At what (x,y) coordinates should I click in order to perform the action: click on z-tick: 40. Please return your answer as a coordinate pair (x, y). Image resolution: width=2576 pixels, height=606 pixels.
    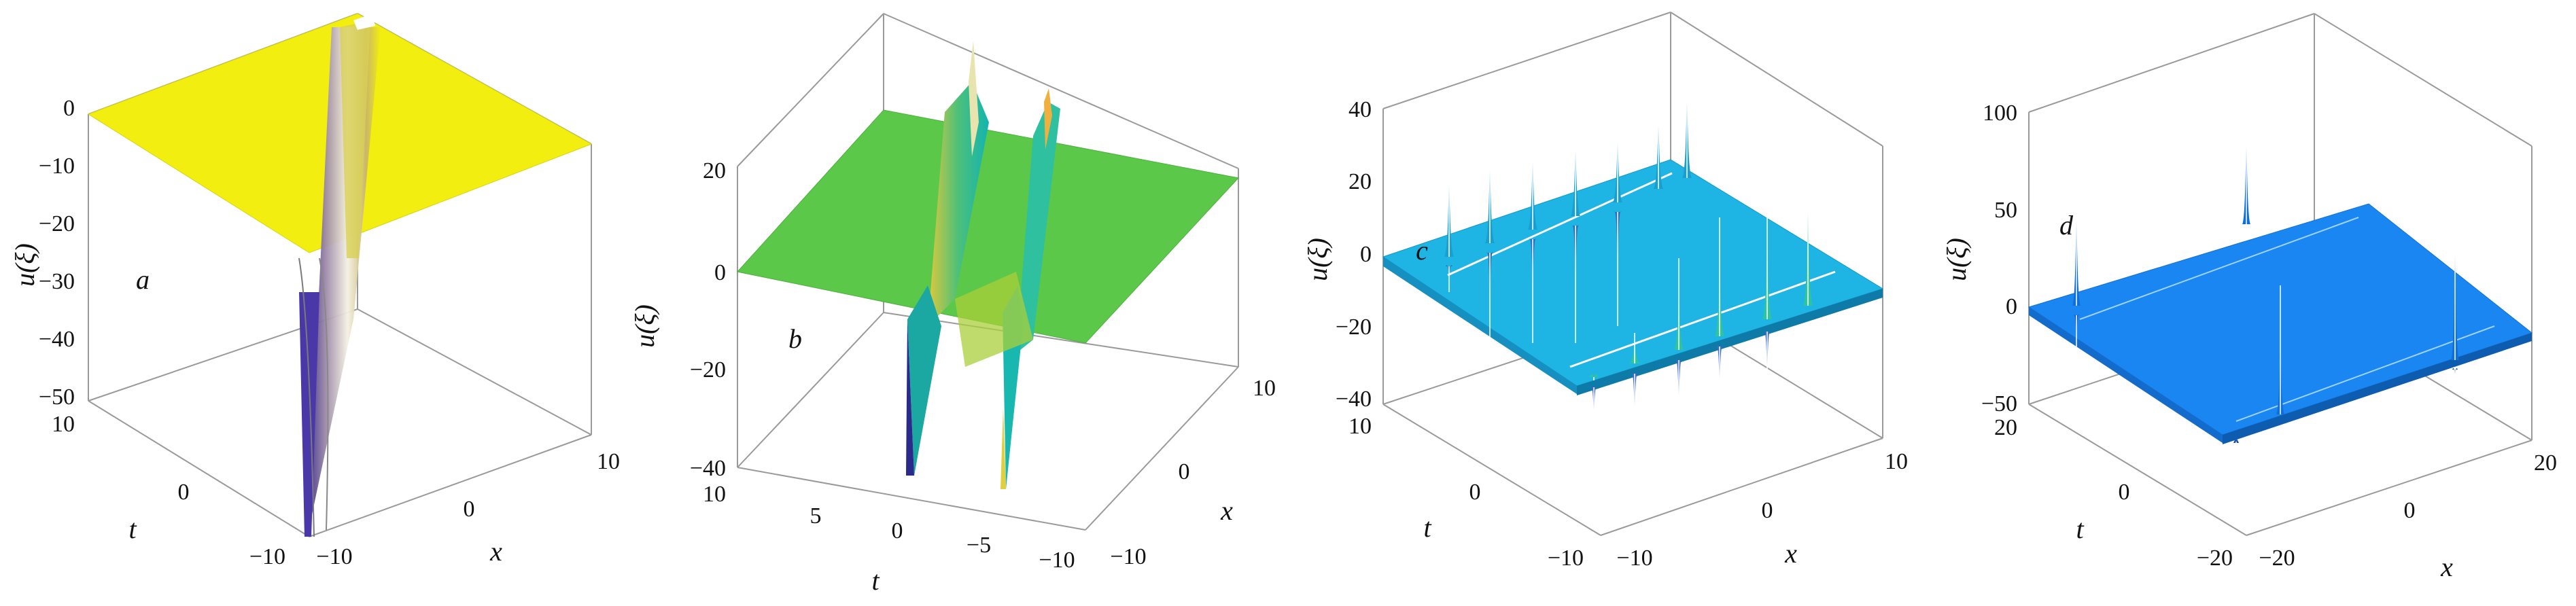
    Looking at the image, I should click on (1360, 109).